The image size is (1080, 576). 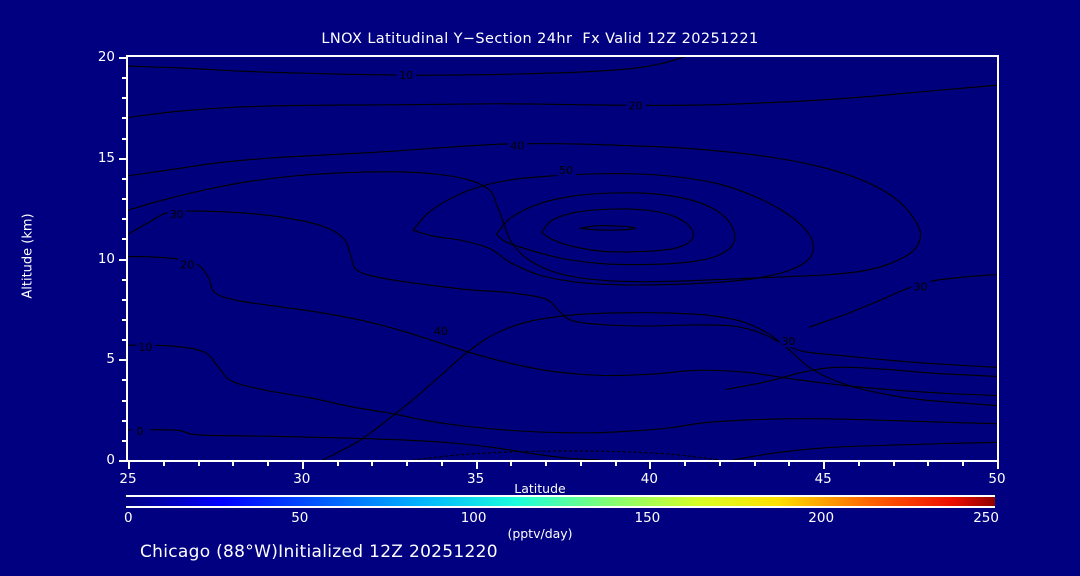 I want to click on y-tick-label-5: 5, so click(x=110, y=359).